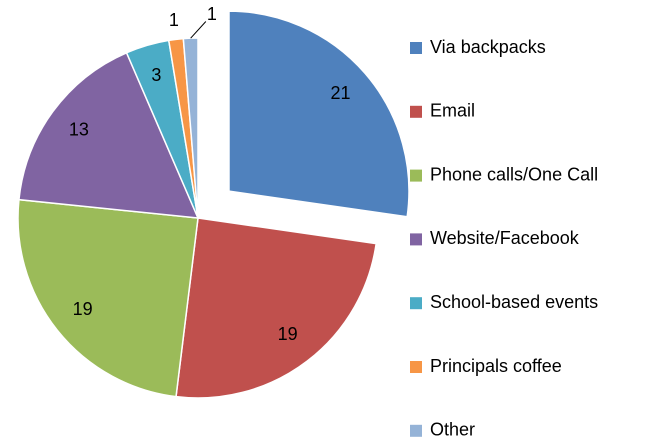 The width and height of the screenshot is (660, 443). What do you see at coordinates (452, 111) in the screenshot?
I see `legend-label: Email` at bounding box center [452, 111].